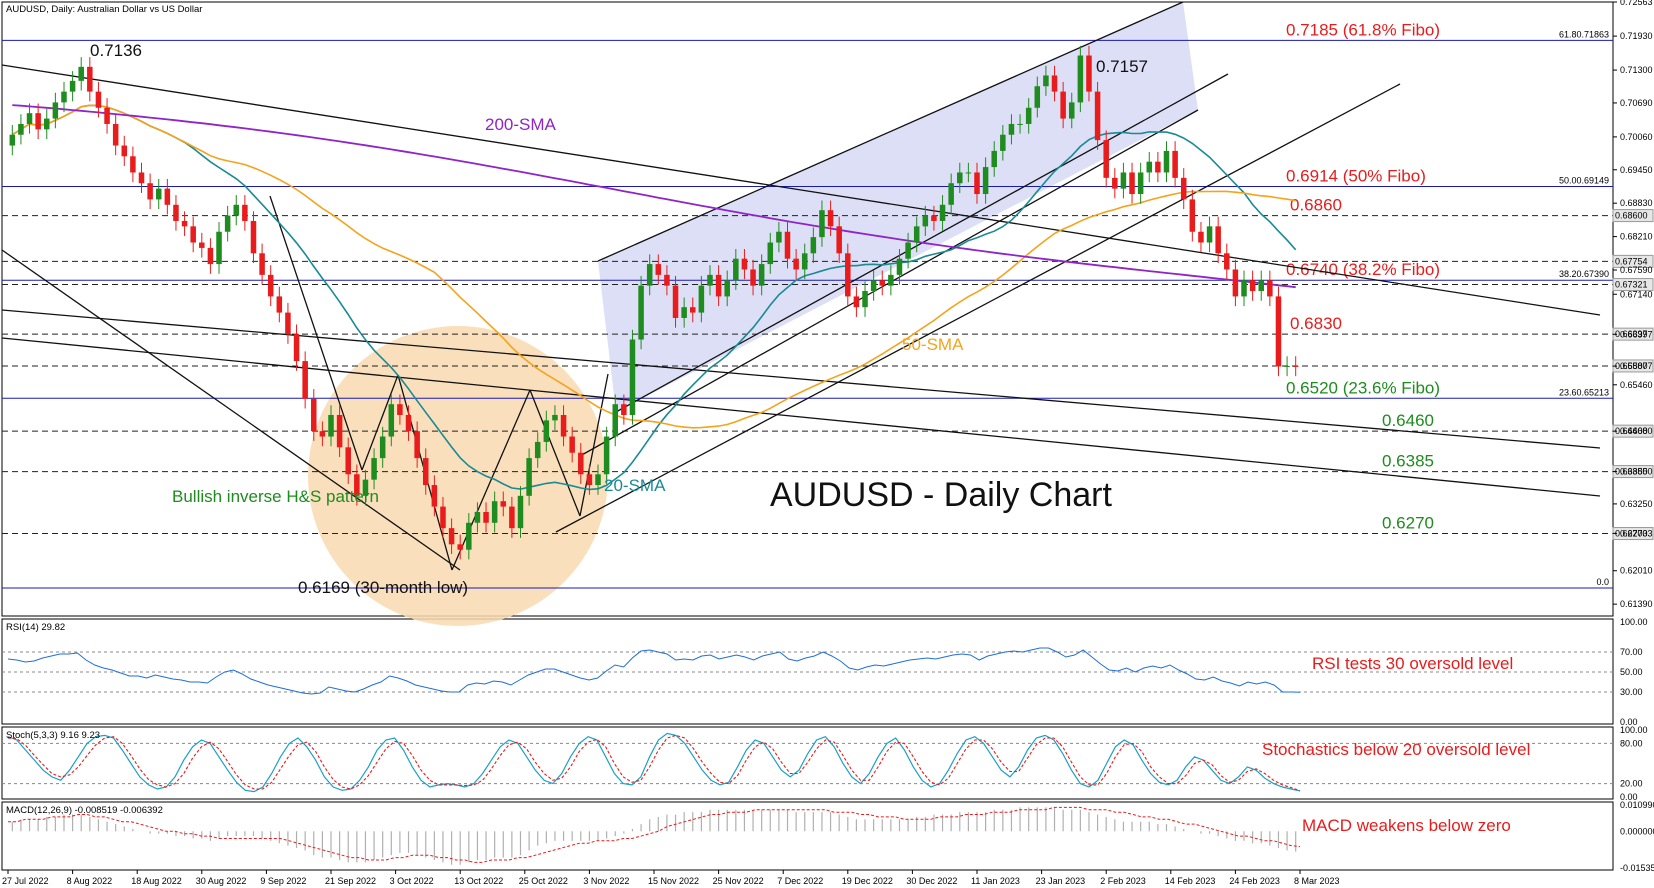 This screenshot has width=1654, height=888. Describe the element at coordinates (350, 881) in the screenshot. I see `x-tick-label: 21 Sep 2022` at that location.